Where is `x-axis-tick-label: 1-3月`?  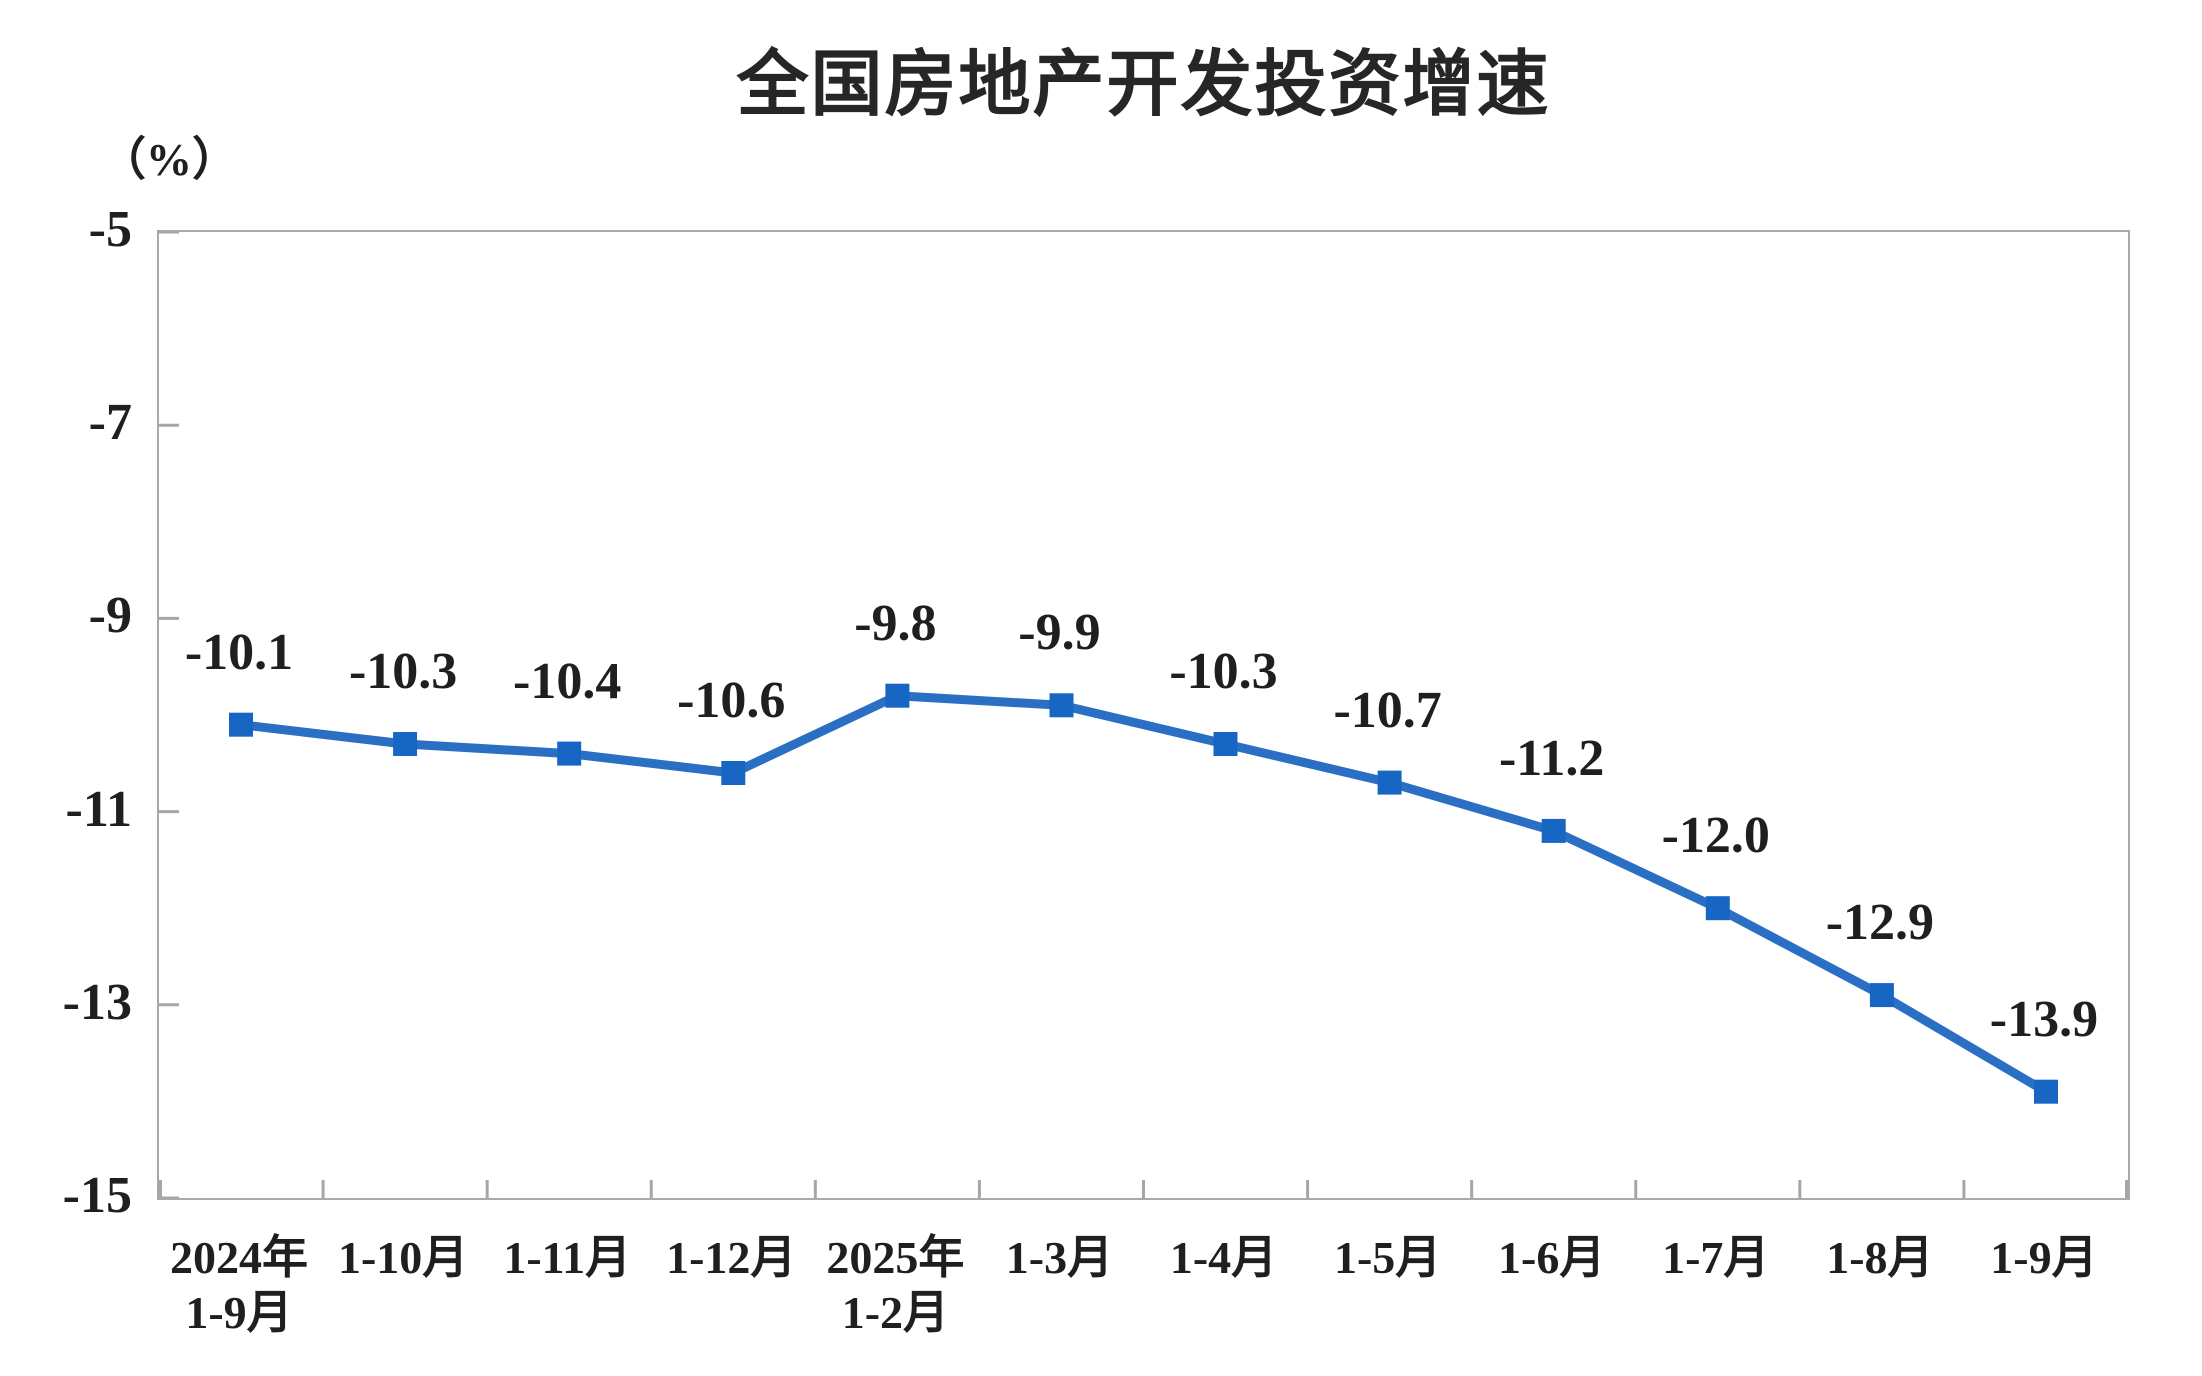 x-axis-tick-label: 1-3月 is located at coordinates (1059, 1257).